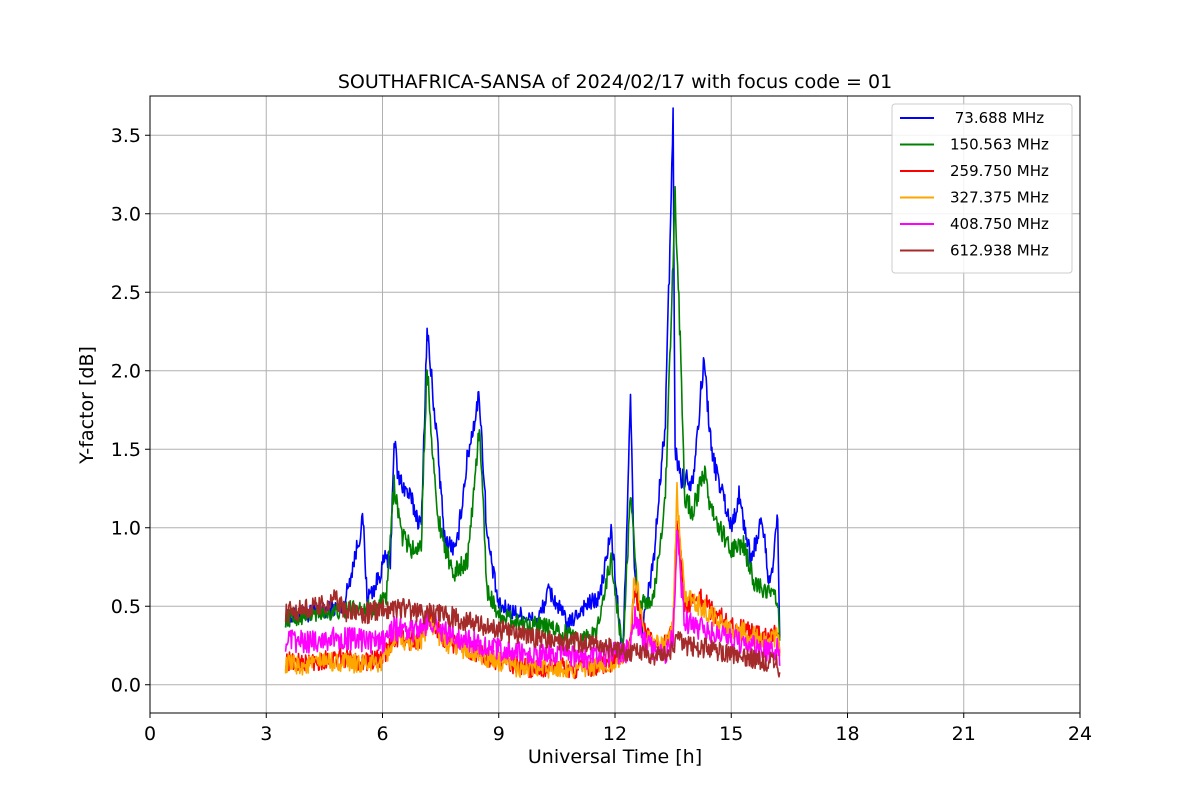 The height and width of the screenshot is (800, 1200). What do you see at coordinates (999, 145) in the screenshot?
I see `legend-entry: 150.563 MHz` at bounding box center [999, 145].